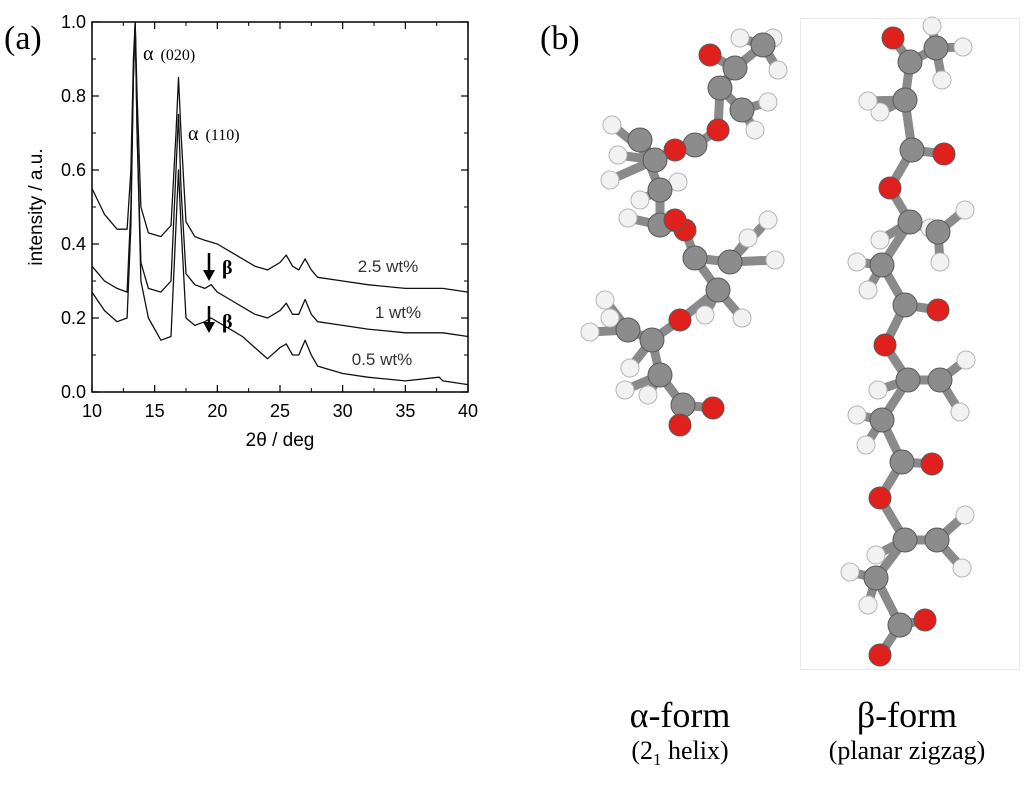  I want to click on y-tick-label: 0.4, so click(73, 244).